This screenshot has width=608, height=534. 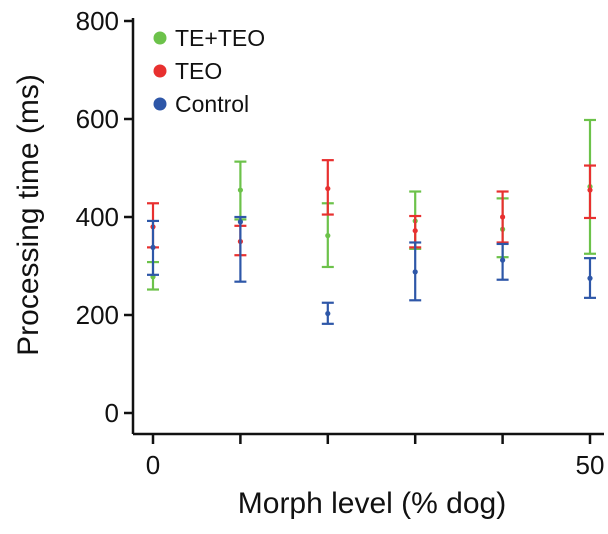 I want to click on legend-label-control: Control, so click(x=212, y=104).